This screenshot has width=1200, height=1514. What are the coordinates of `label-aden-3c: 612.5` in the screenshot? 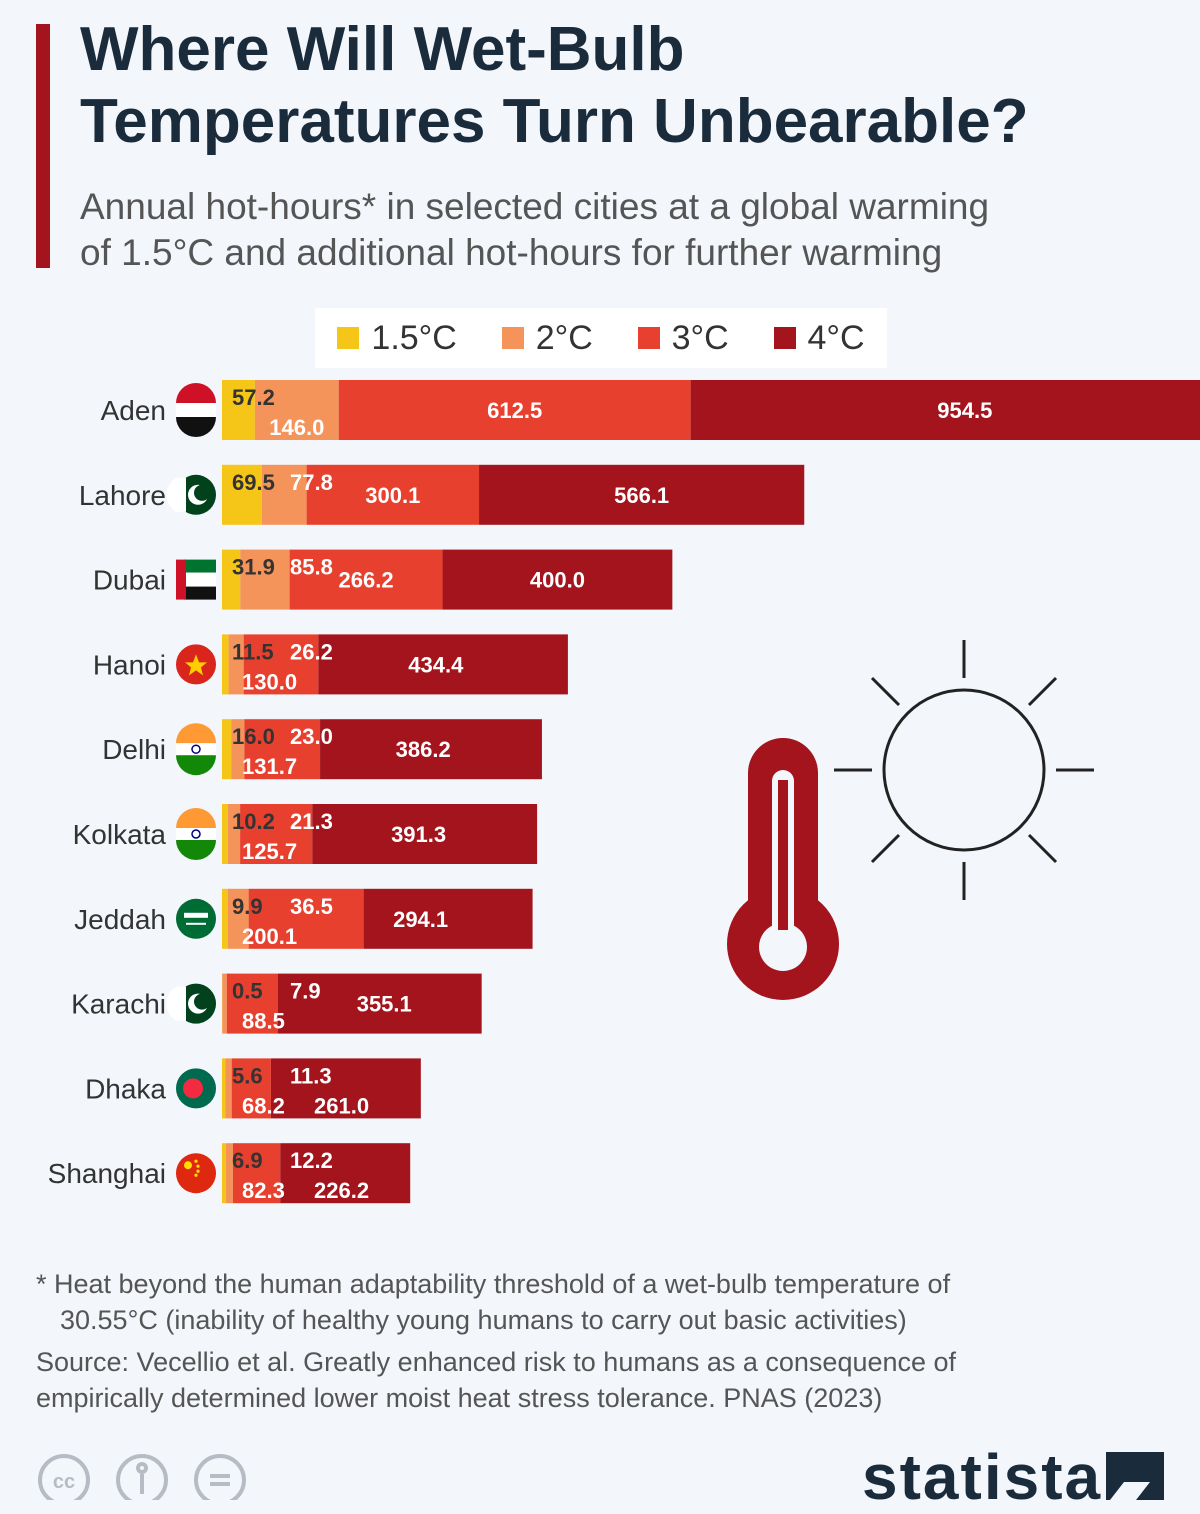 It's located at (514, 410).